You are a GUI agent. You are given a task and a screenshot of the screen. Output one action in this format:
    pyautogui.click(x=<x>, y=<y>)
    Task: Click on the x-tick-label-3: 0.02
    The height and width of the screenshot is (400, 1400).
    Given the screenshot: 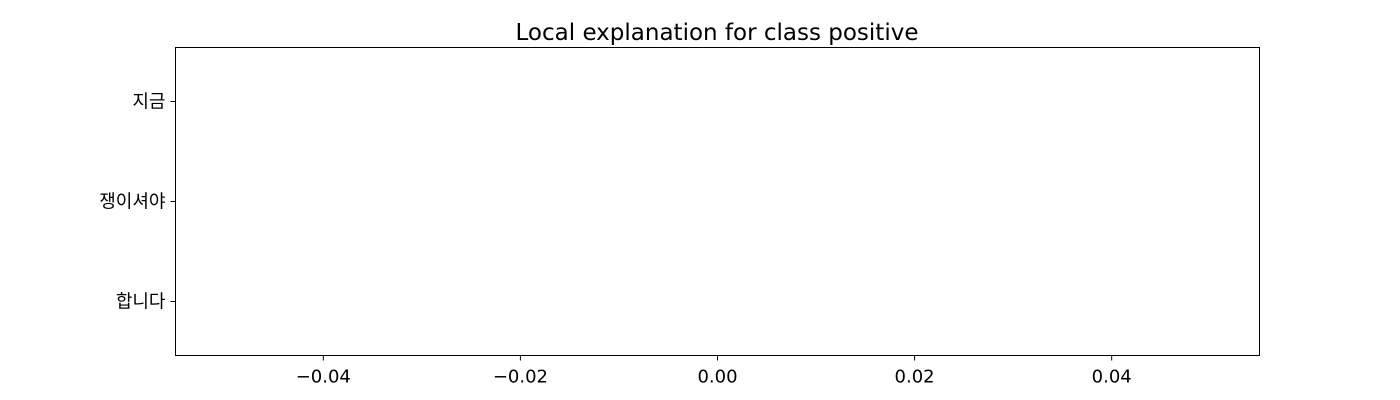 What is the action you would take?
    pyautogui.click(x=915, y=377)
    